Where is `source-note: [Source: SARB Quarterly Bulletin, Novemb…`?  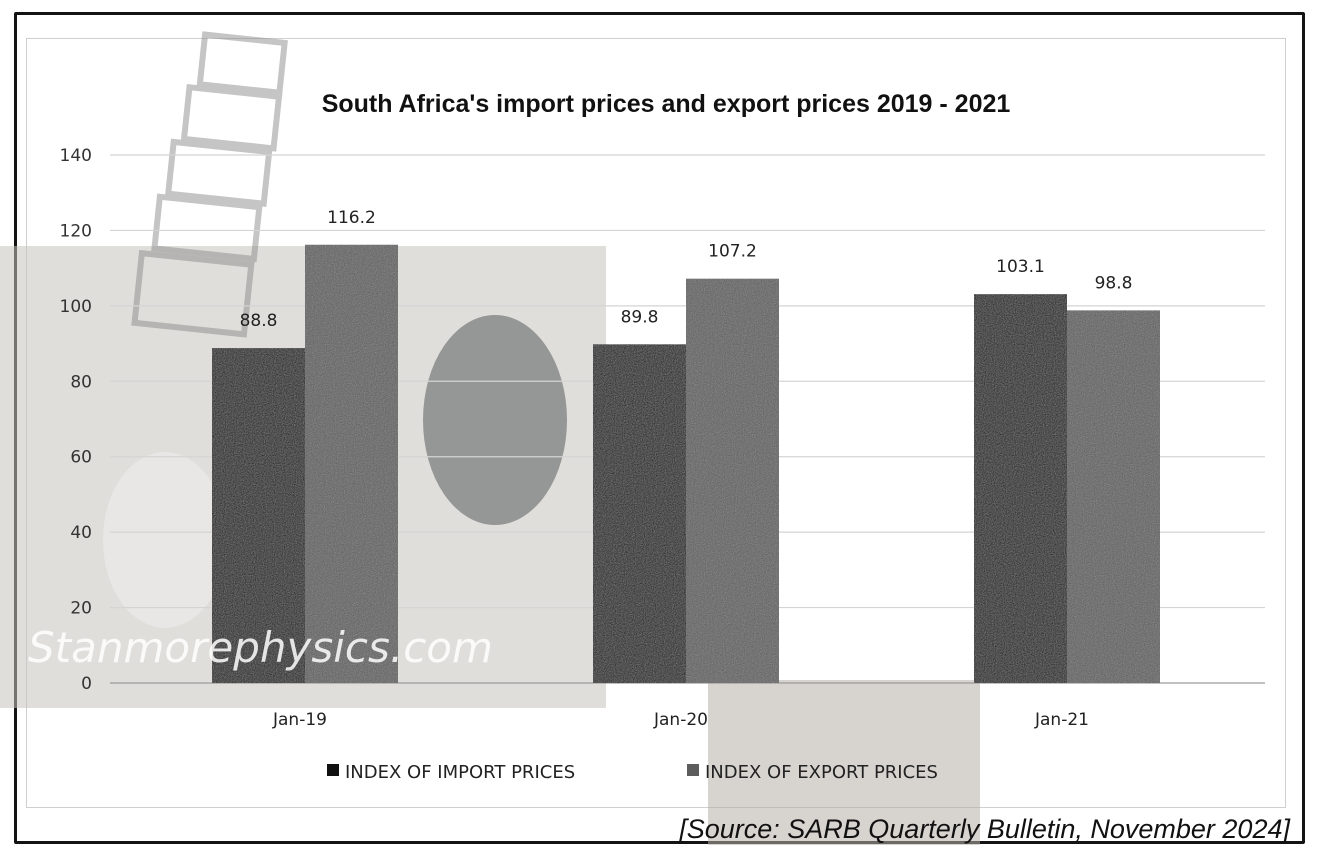
source-note: [Source: SARB Quarterly Bulletin, Novemb… is located at coordinates (984, 829).